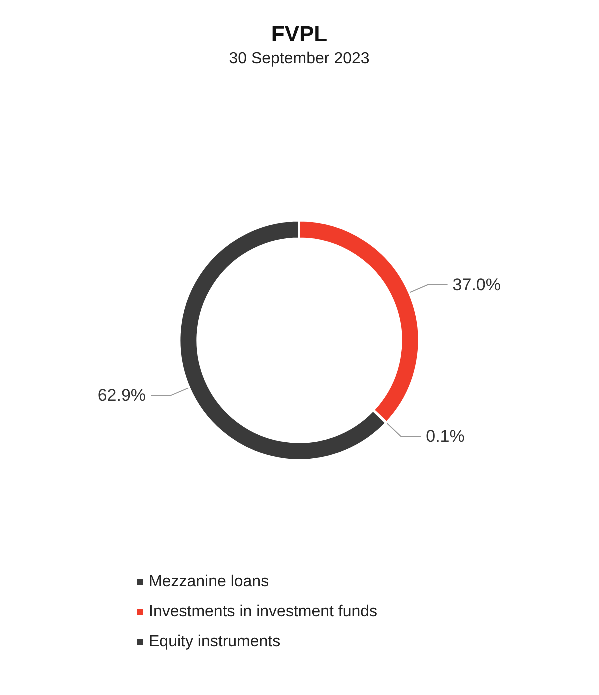 This screenshot has width=599, height=695. What do you see at coordinates (263, 612) in the screenshot?
I see `legend-label: Investments in investment funds` at bounding box center [263, 612].